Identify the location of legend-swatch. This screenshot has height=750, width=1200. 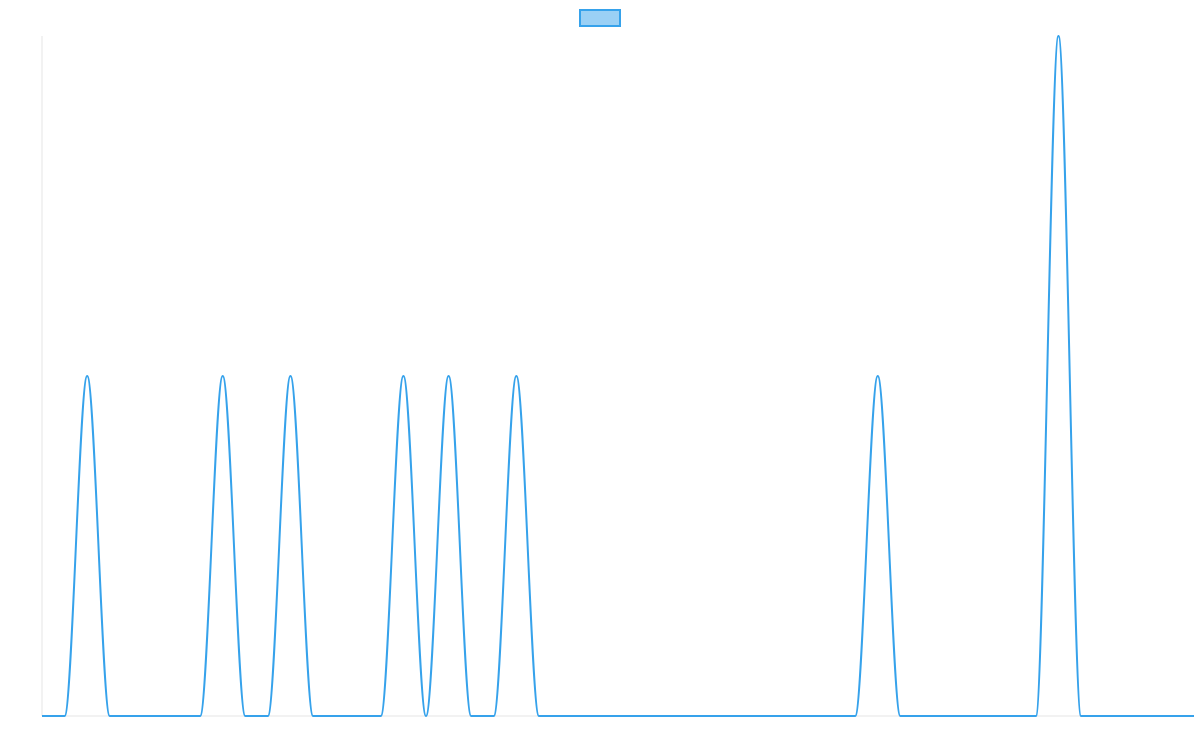
(600, 18).